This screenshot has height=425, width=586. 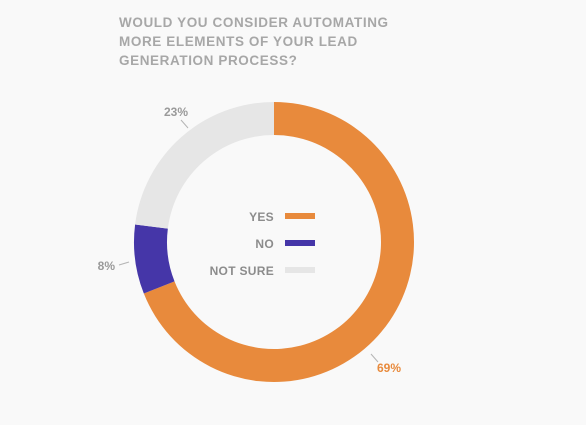 I want to click on legend-swatch-no, so click(x=300, y=243).